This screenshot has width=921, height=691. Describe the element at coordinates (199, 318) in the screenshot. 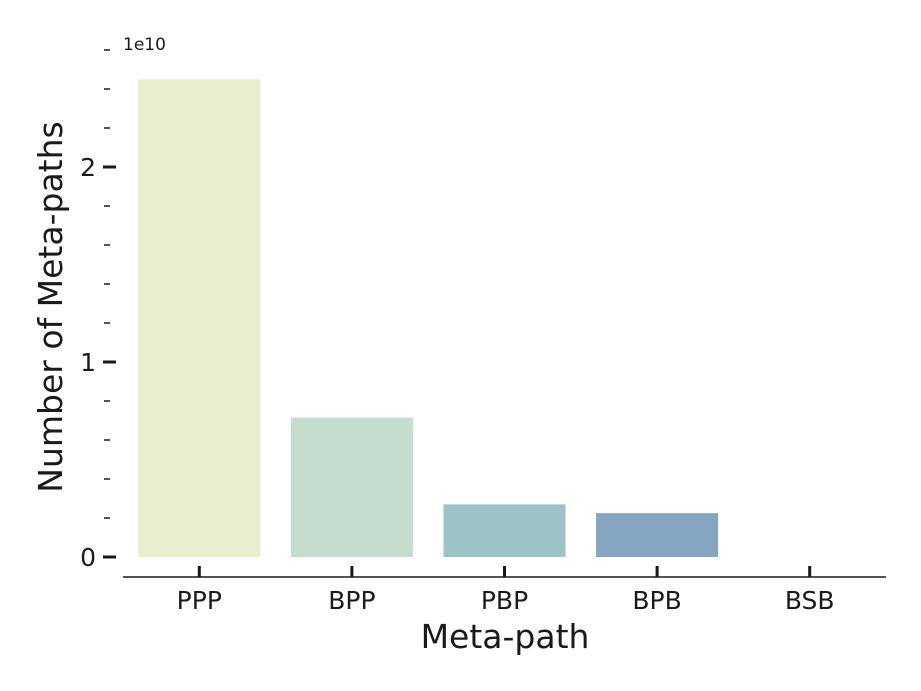

I see `bar-ppp` at that location.